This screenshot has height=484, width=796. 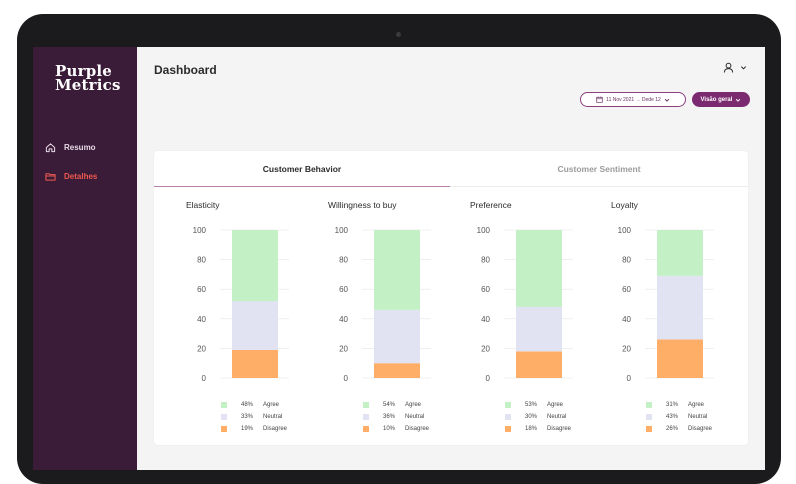 What do you see at coordinates (672, 417) in the screenshot?
I see `legend-percent: 43%` at bounding box center [672, 417].